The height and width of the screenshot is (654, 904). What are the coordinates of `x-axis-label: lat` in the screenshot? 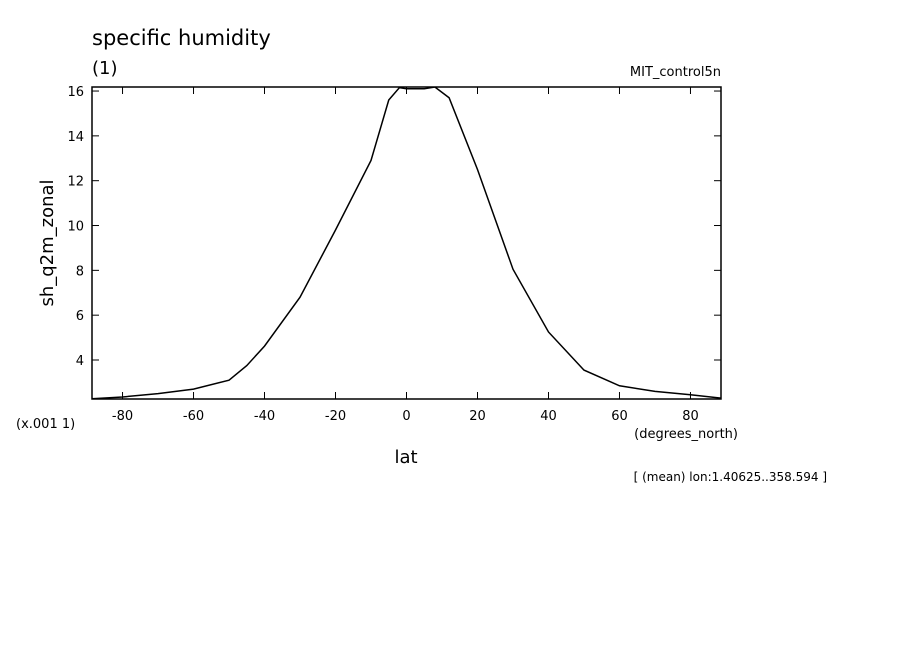 It's located at (405, 457).